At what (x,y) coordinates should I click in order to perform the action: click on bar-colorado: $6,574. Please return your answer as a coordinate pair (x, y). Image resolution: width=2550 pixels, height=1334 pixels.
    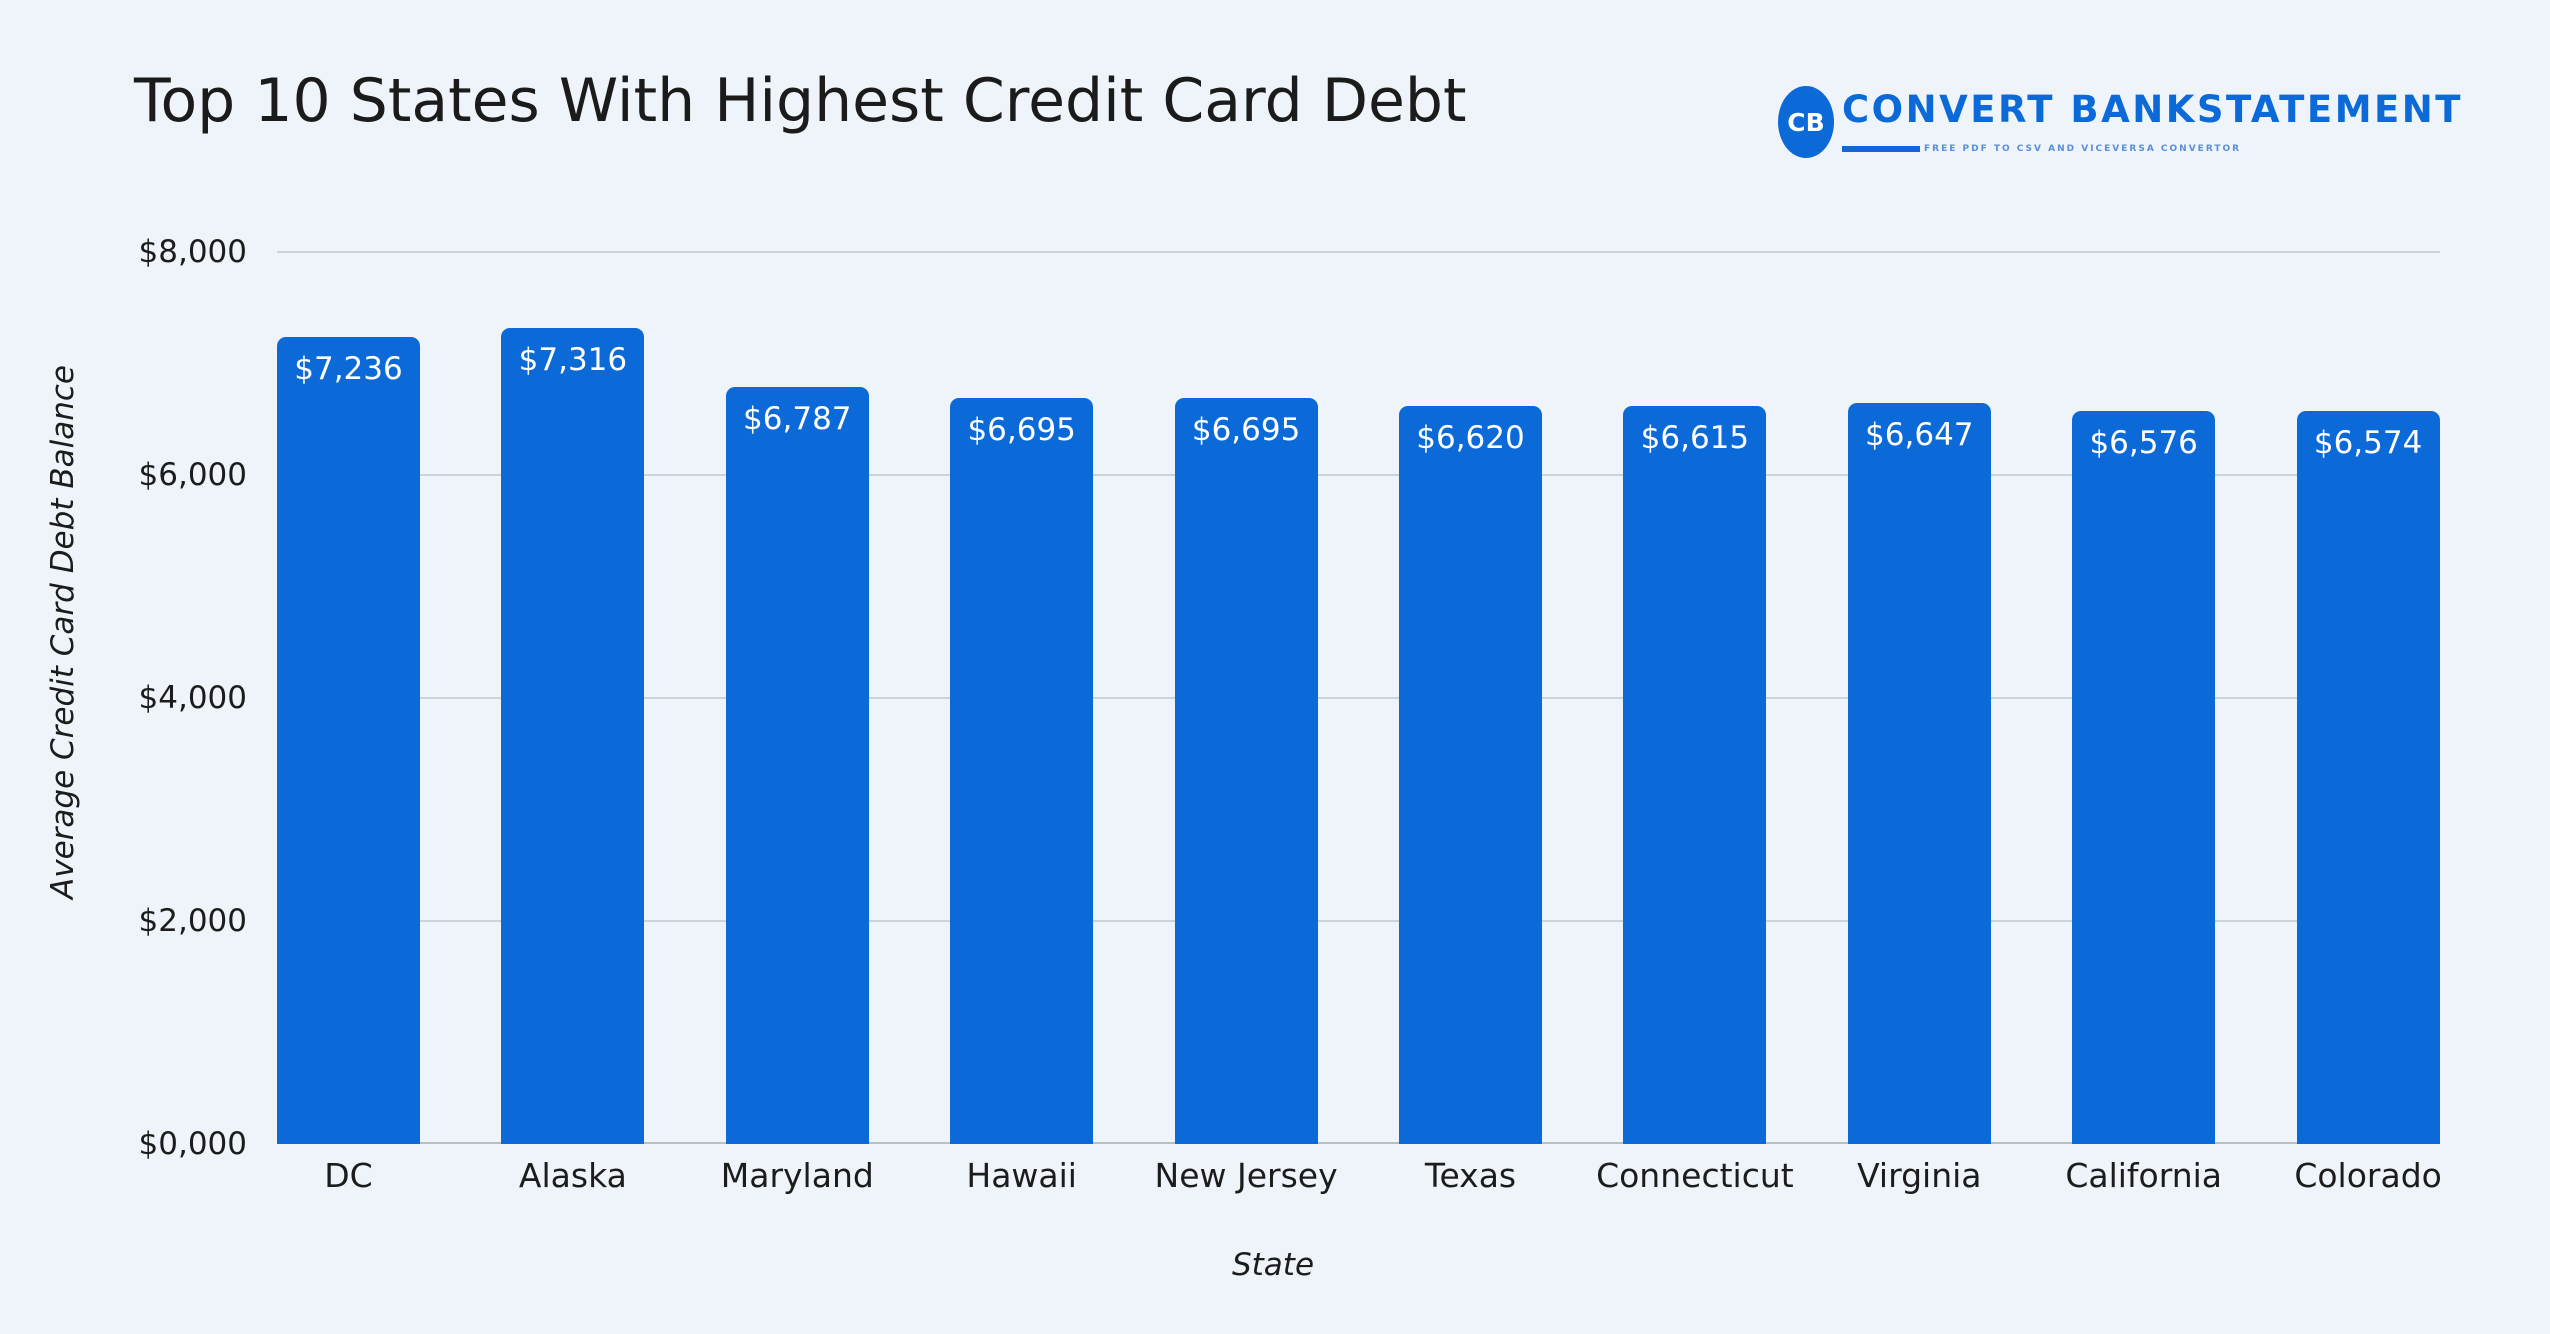
    Looking at the image, I should click on (2368, 777).